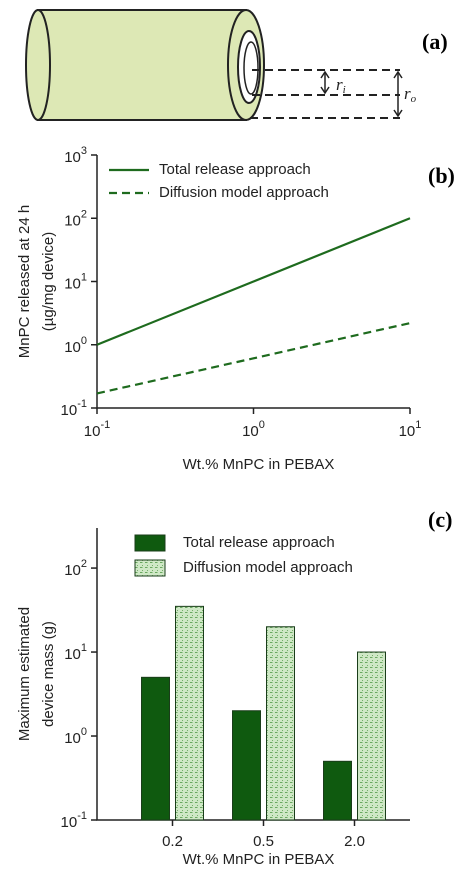 Image resolution: width=463 pixels, height=875 pixels. I want to click on tick-exponent: 3, so click(84, 151).